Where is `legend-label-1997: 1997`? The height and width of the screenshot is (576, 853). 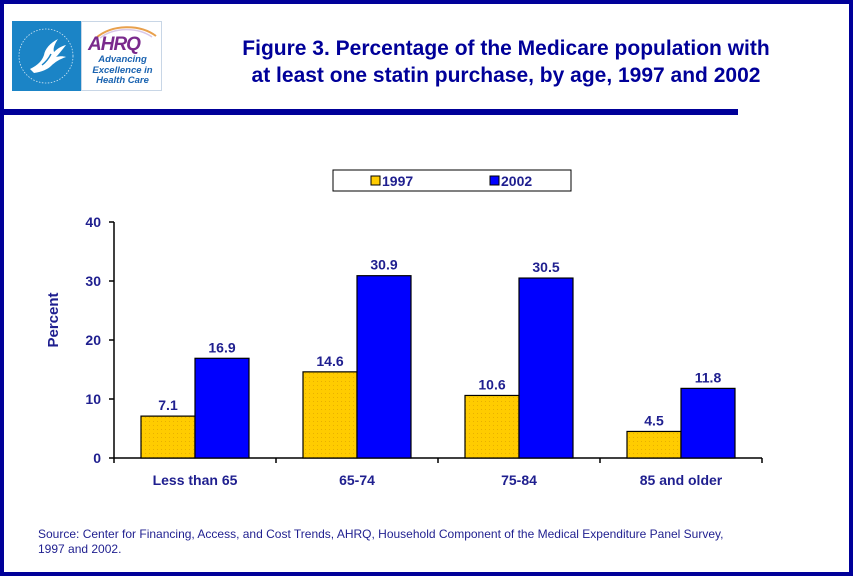 legend-label-1997: 1997 is located at coordinates (397, 181).